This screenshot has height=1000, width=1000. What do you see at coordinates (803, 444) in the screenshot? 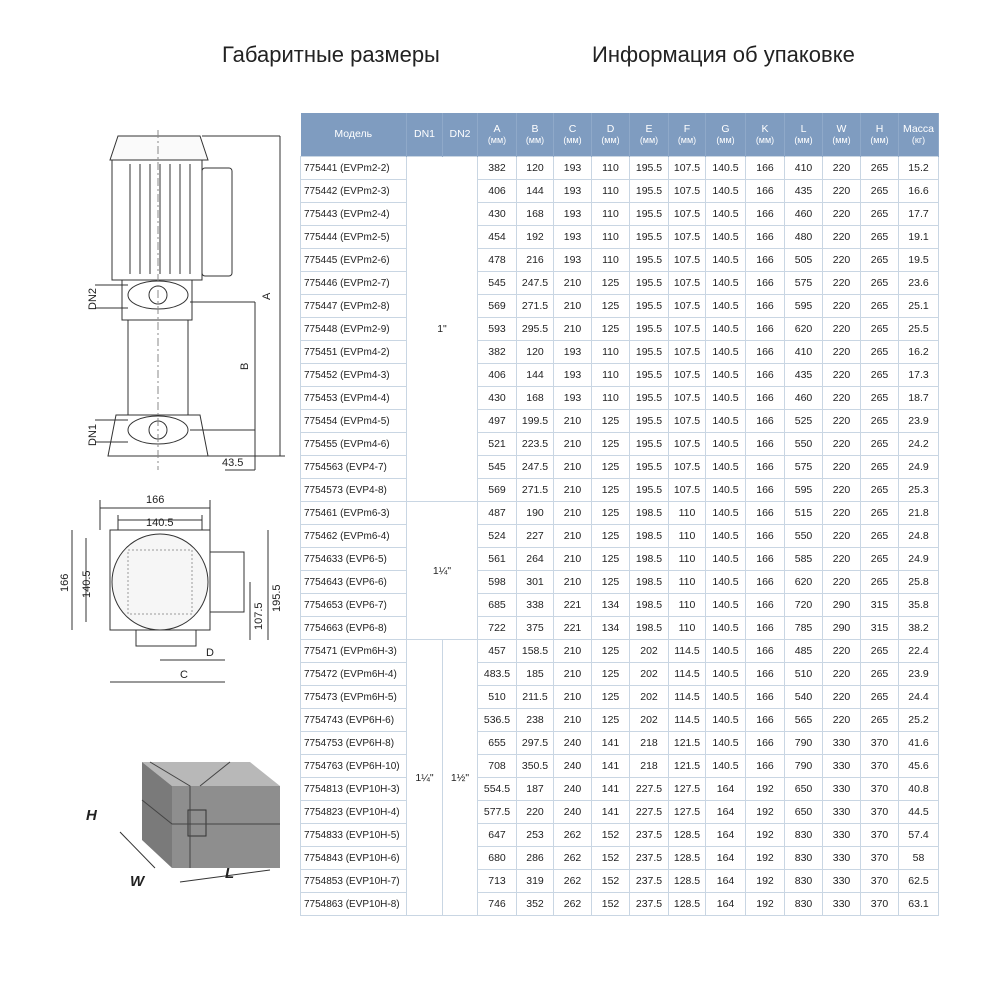
I see `value-cell: 550` at bounding box center [803, 444].